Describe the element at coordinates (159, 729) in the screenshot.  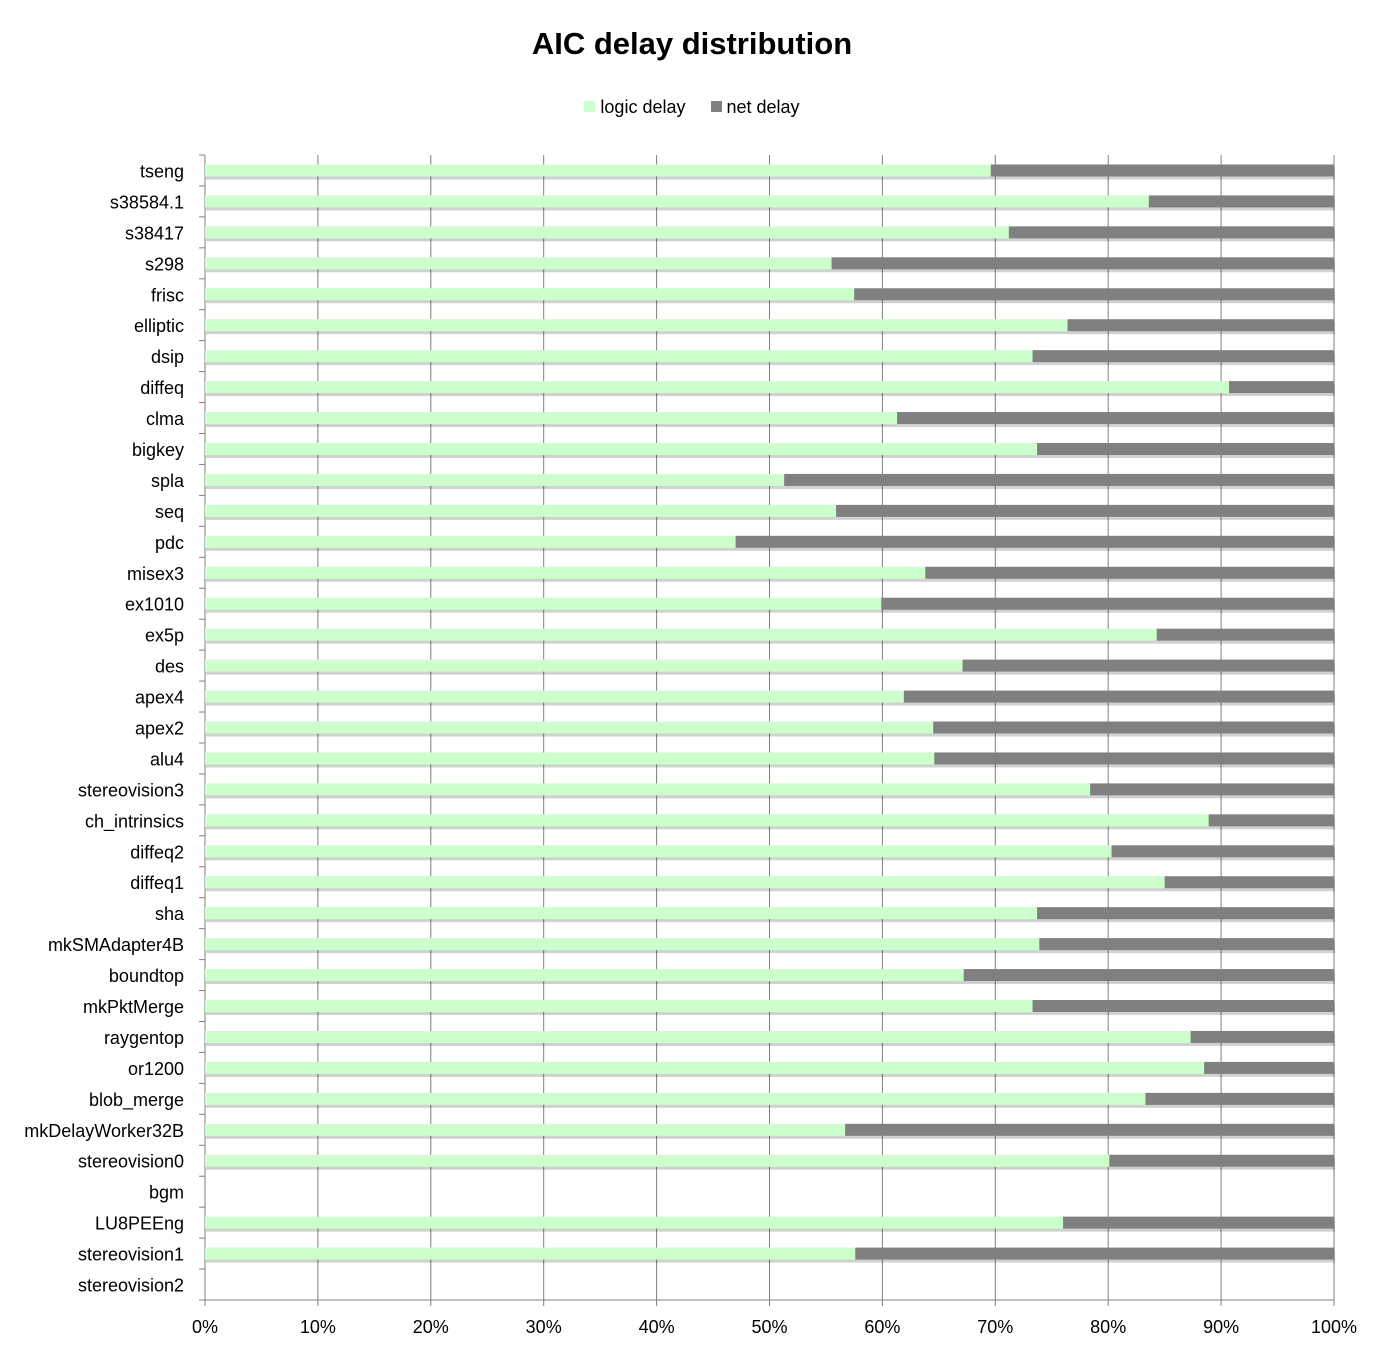
I see `category-label: apex2` at that location.